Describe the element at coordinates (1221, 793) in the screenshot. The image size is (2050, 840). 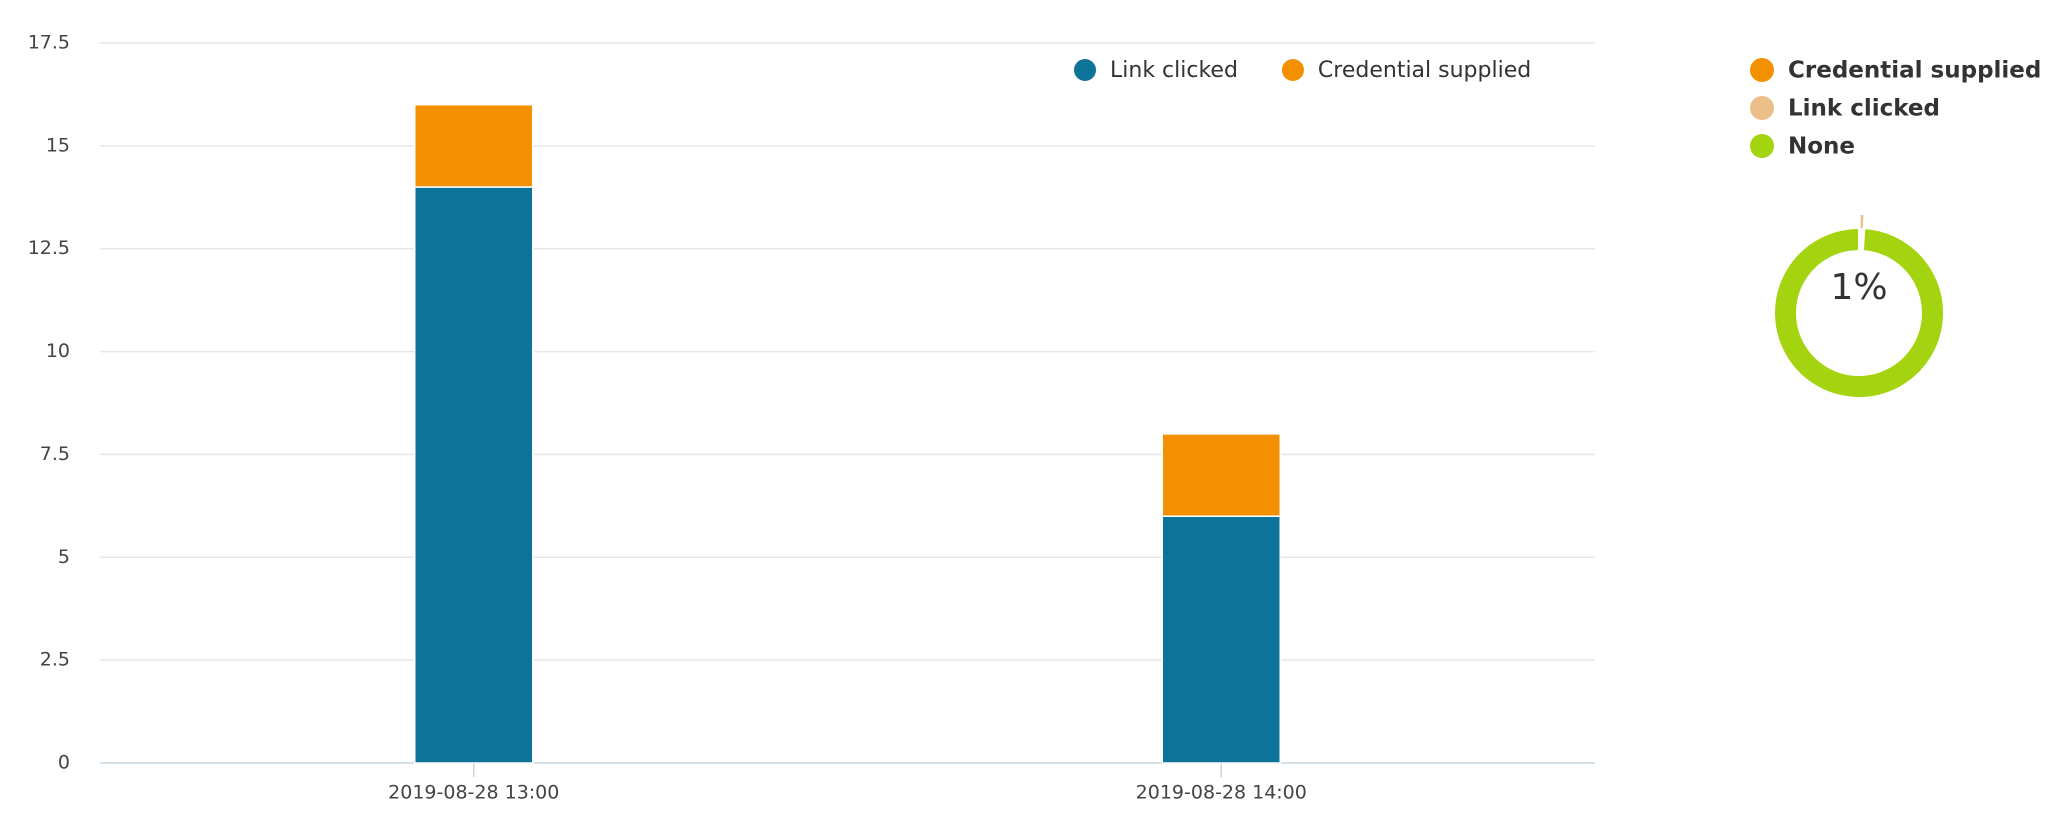
I see `x-tick-label: 2019-08-28 14:00` at that location.